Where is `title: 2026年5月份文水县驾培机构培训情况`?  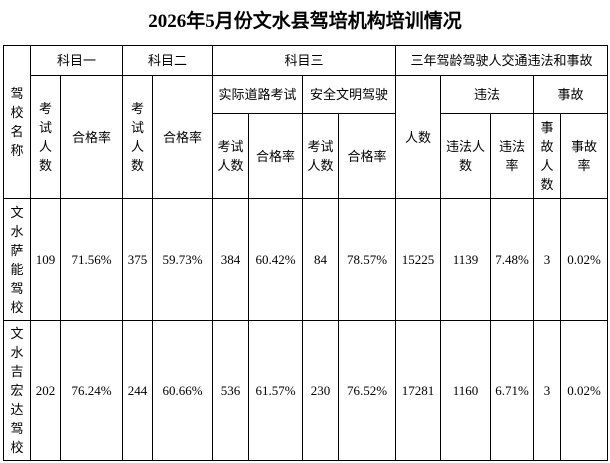
title: 2026年5月份文水县驾培机构培训情况 is located at coordinates (305, 21).